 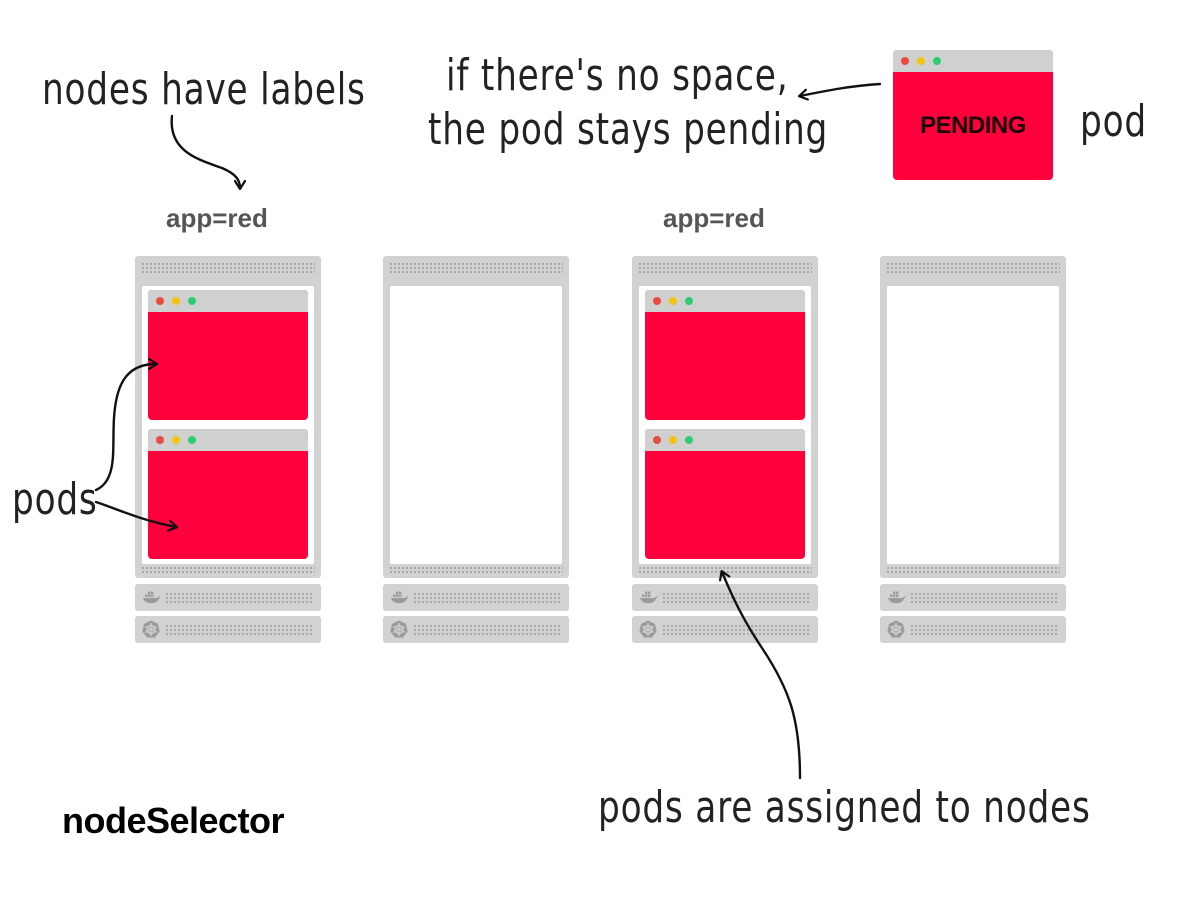 I want to click on annotation-nodes-have-labels: nodes have labels, so click(x=204, y=89).